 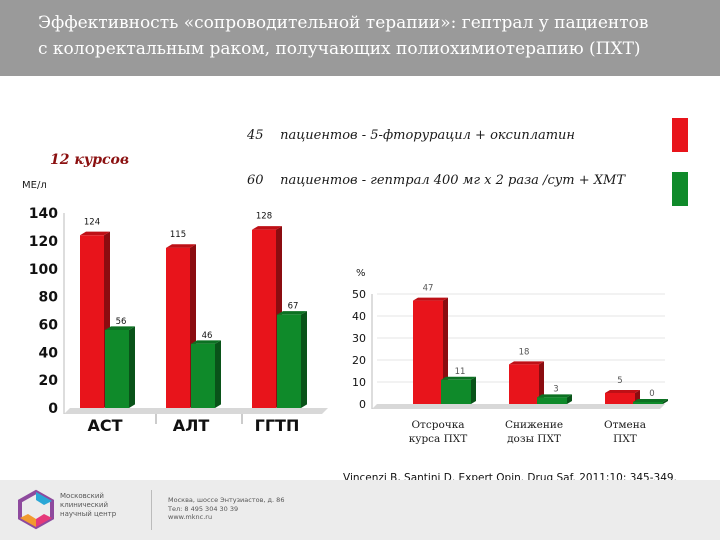 I want to click on data-label: 124, so click(x=92, y=222).